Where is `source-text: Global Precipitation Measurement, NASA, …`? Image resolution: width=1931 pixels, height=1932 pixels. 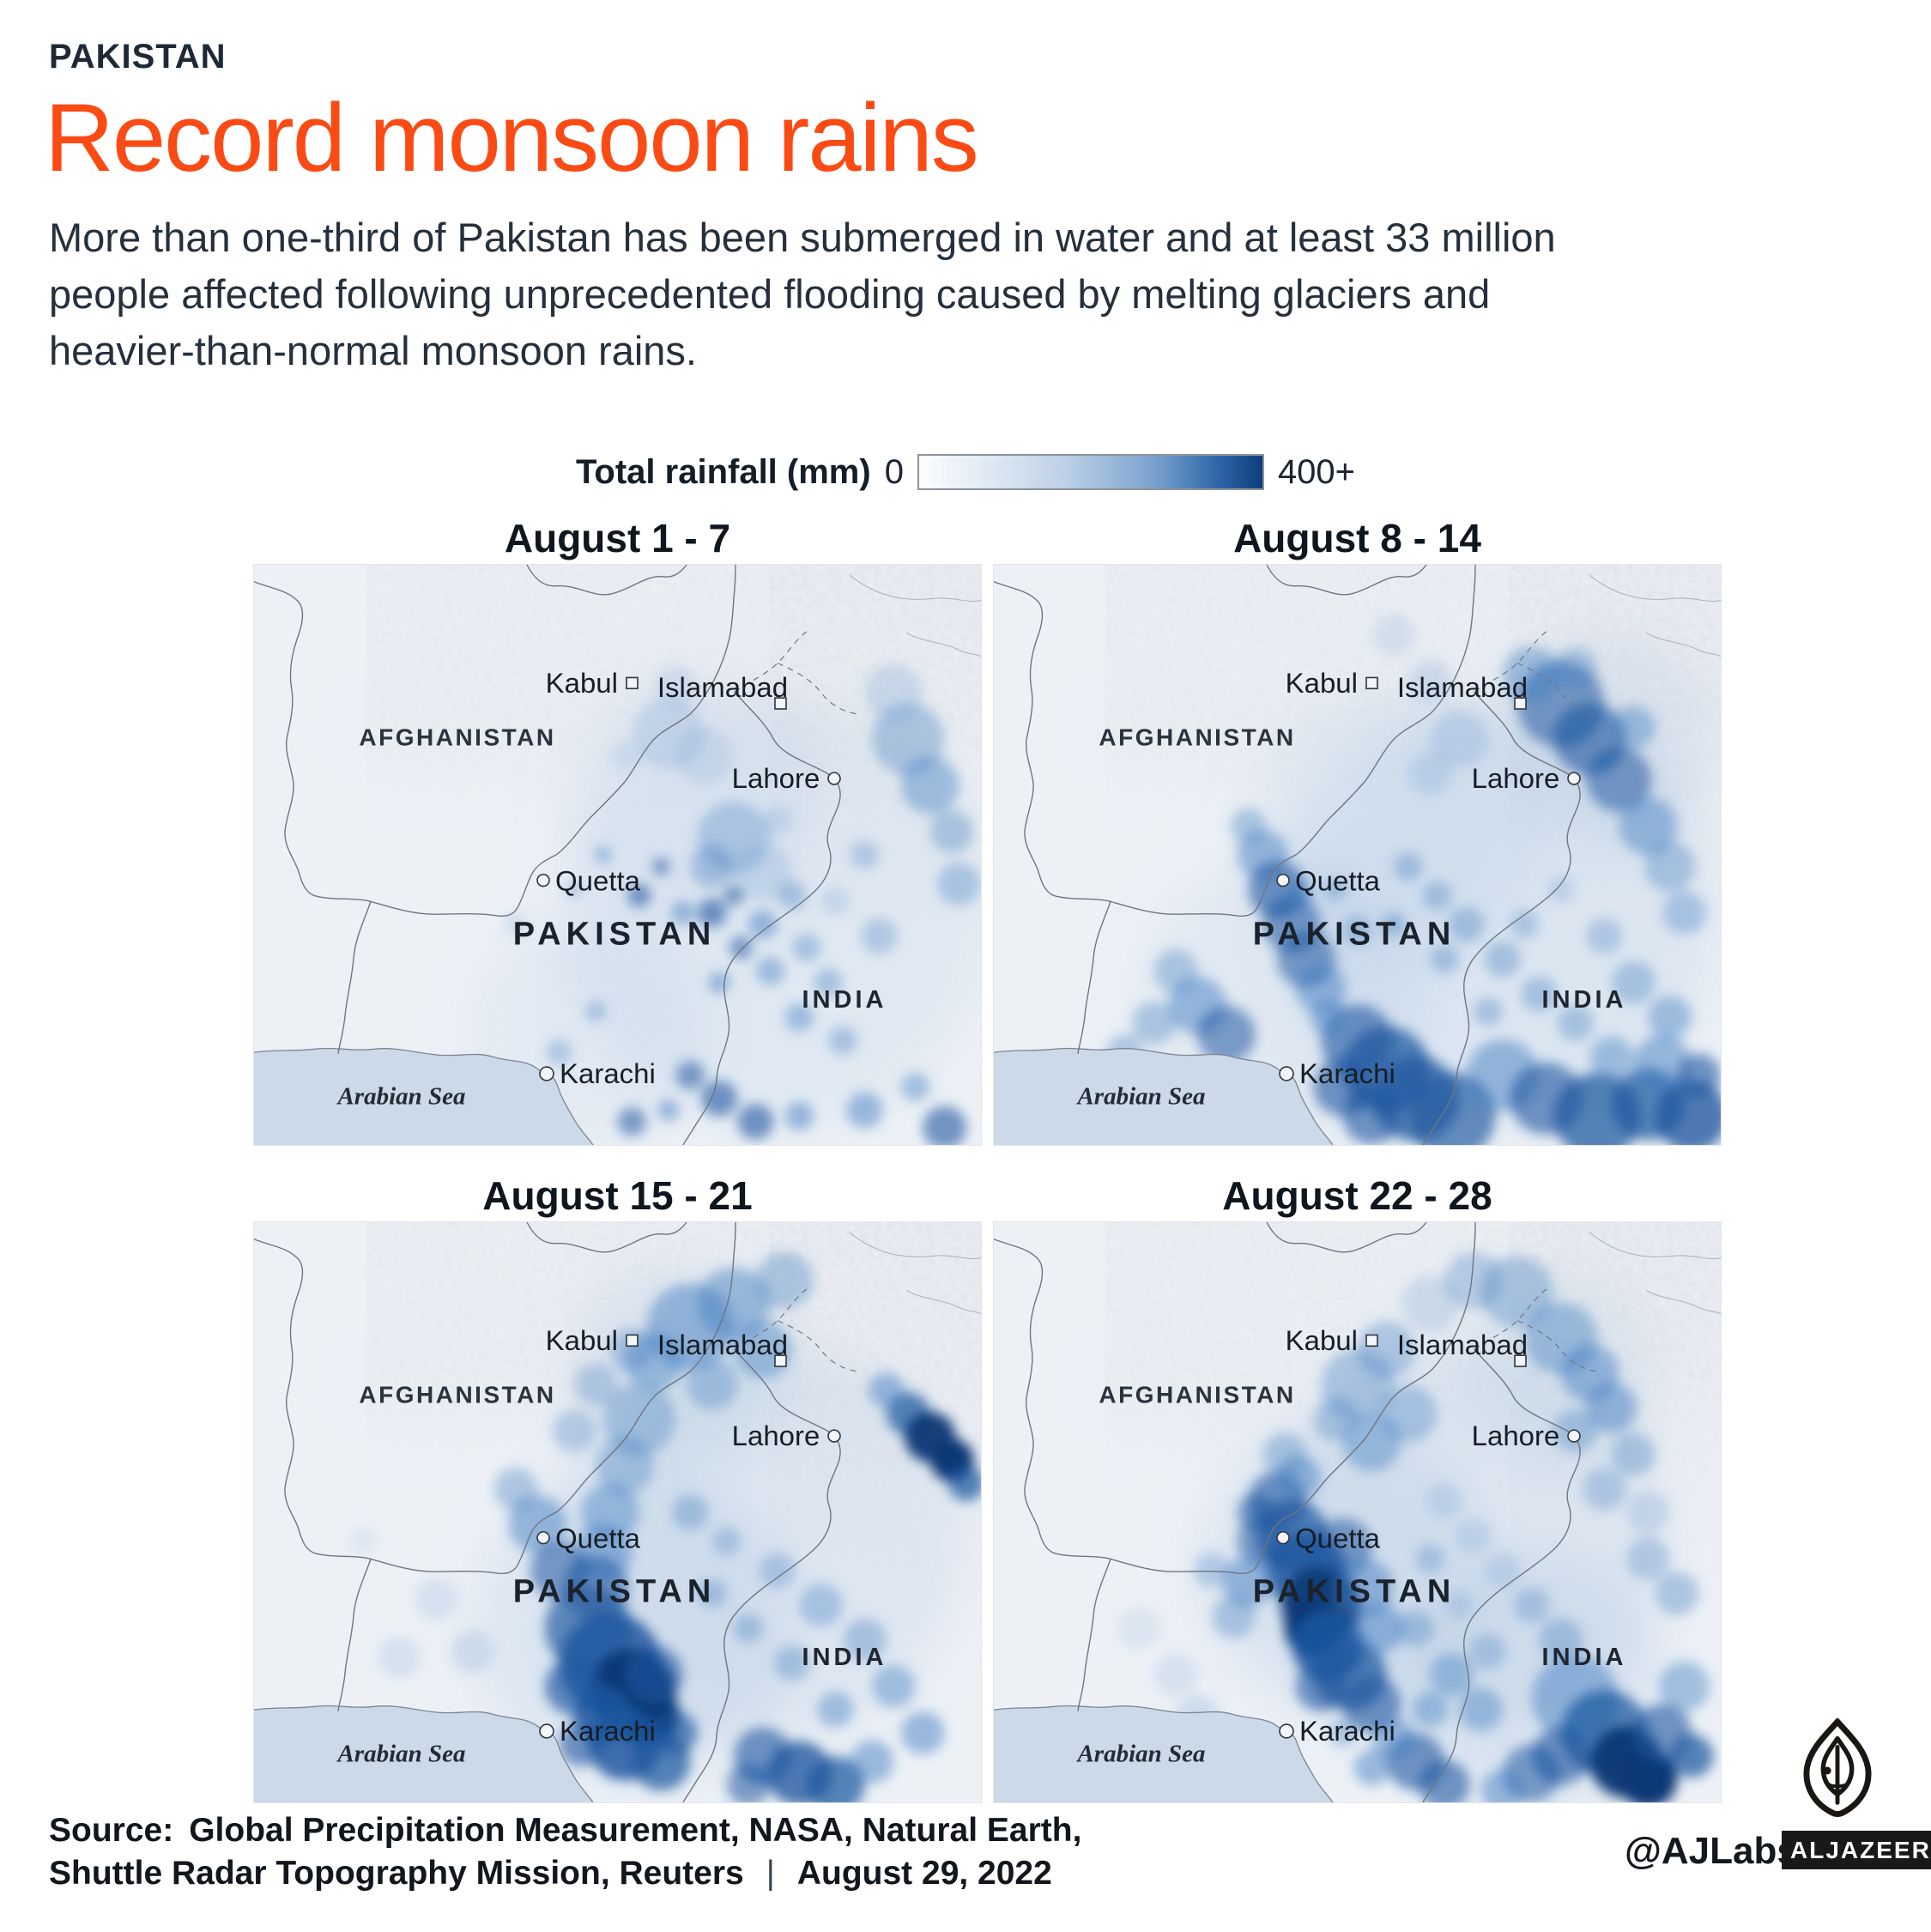 source-text: Global Precipitation Measurement, NASA, … is located at coordinates (635, 1830).